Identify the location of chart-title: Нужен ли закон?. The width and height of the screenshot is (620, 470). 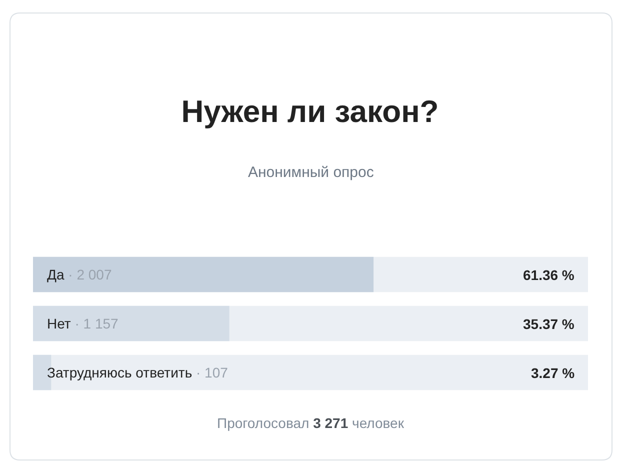
(310, 111).